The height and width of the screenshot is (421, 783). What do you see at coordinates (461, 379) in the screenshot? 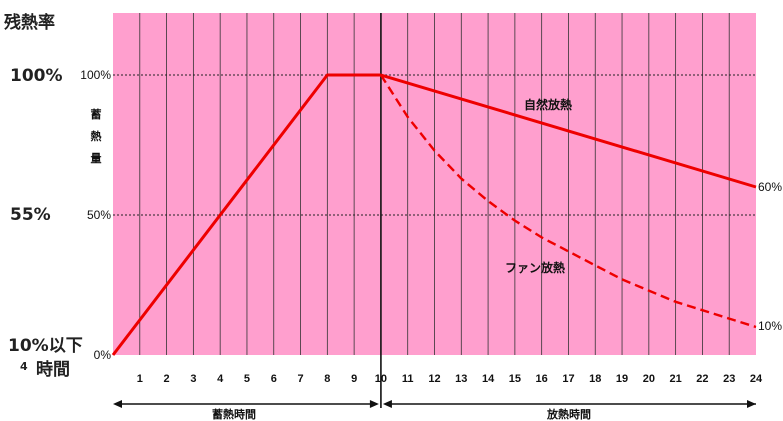
I see `x-tick-13: 13` at bounding box center [461, 379].